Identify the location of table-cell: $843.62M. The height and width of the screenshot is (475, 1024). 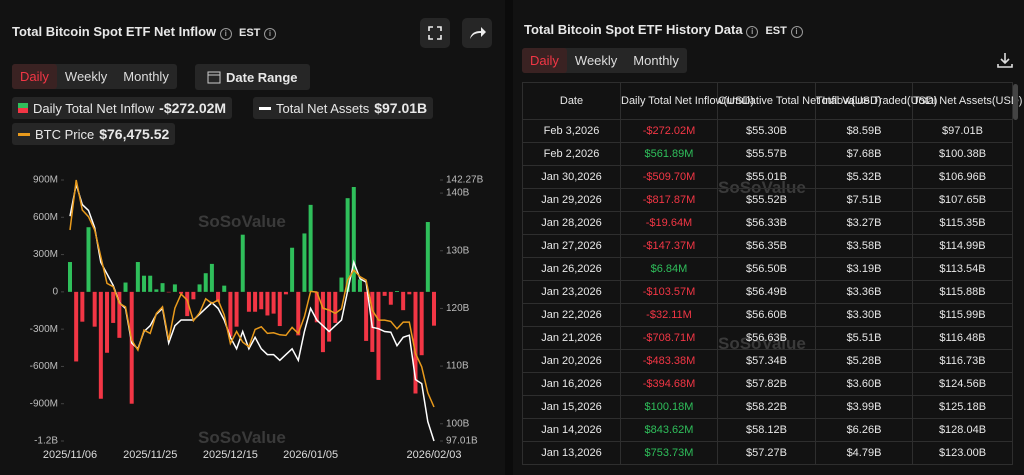
(669, 430).